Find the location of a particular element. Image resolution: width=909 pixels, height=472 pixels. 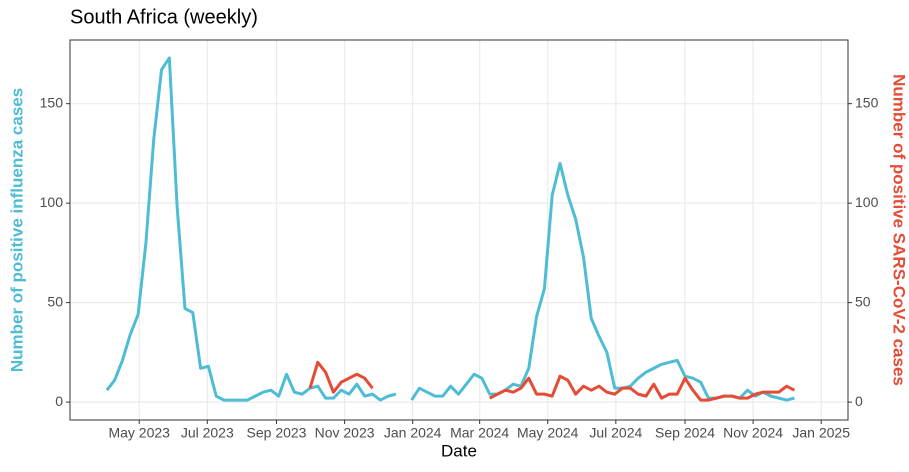

x-axis-label: Date is located at coordinates (459, 450).